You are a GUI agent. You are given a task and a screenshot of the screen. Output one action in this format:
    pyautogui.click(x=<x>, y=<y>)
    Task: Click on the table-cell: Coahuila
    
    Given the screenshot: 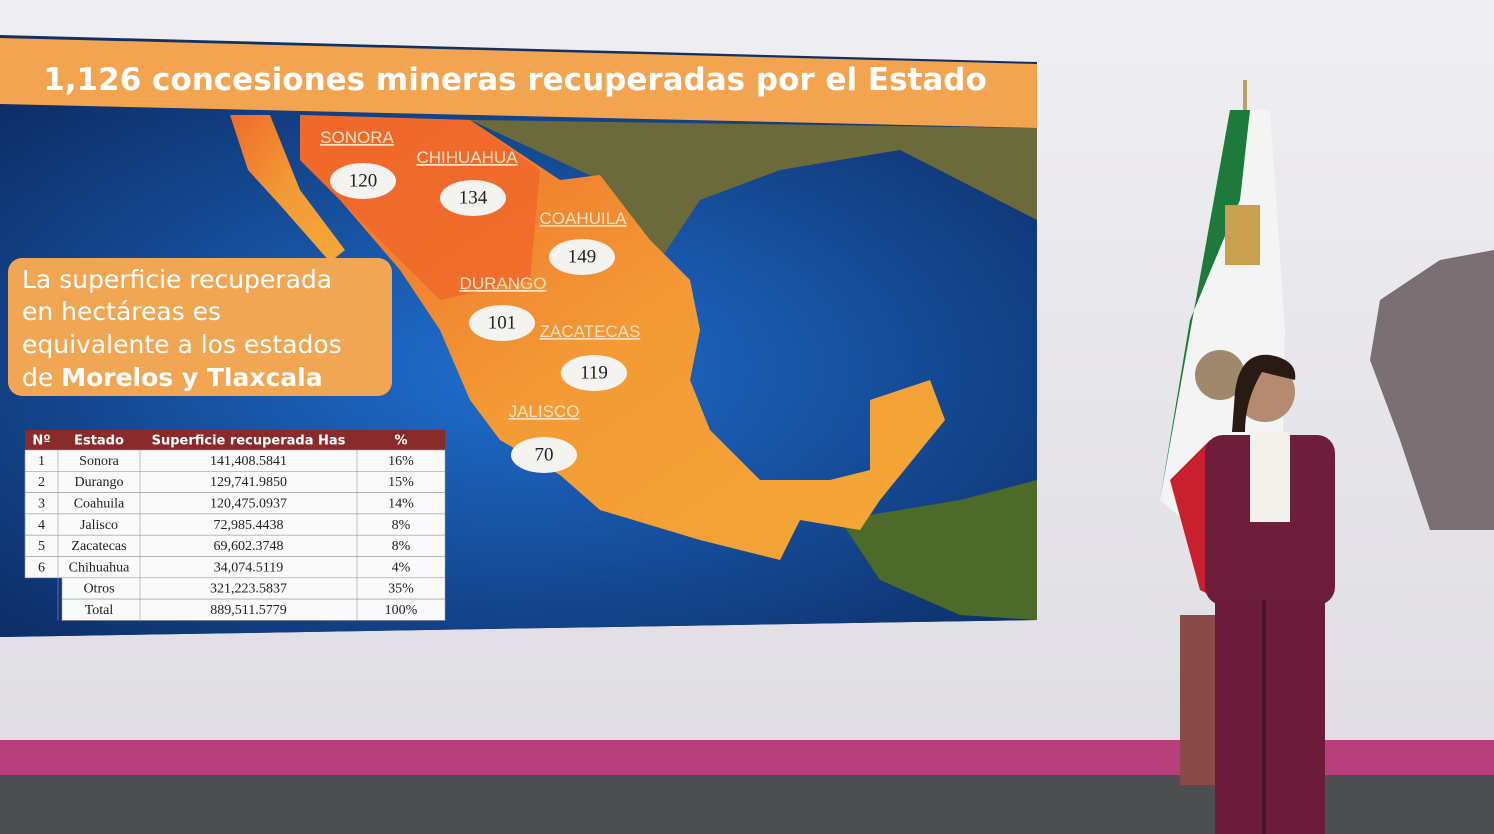 What is the action you would take?
    pyautogui.click(x=99, y=503)
    